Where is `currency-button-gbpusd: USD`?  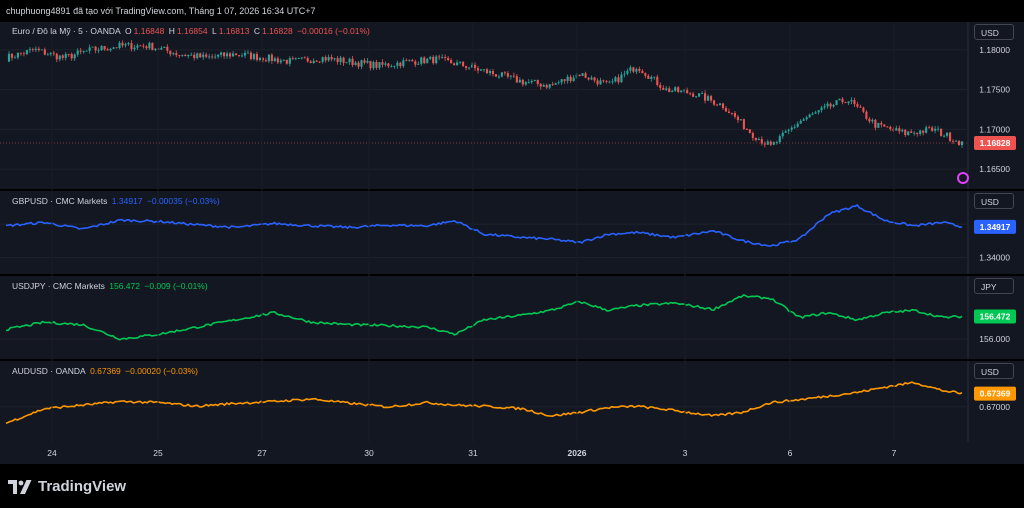 currency-button-gbpusd: USD is located at coordinates (994, 201).